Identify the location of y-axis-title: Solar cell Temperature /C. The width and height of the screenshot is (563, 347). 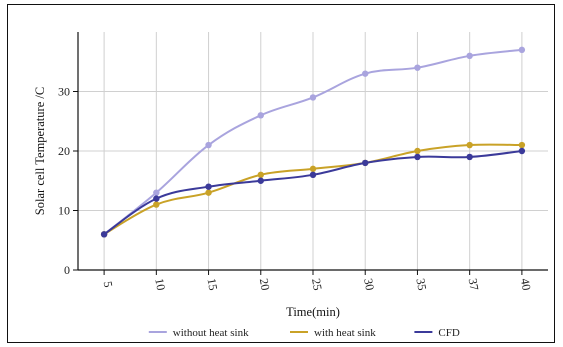
(40, 151).